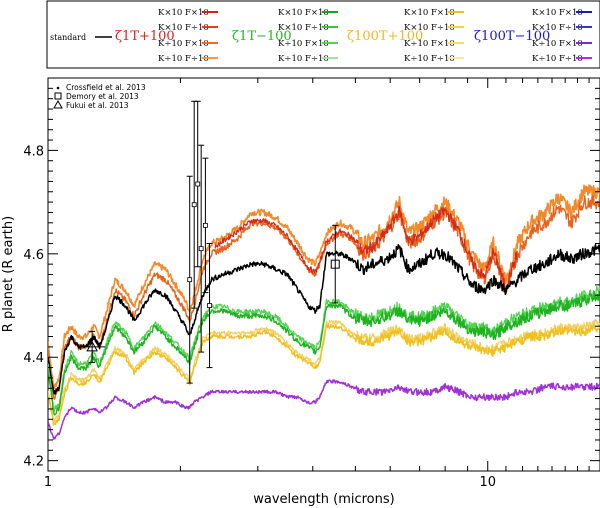 This screenshot has width=600, height=508. What do you see at coordinates (33, 151) in the screenshot?
I see `y-tick-label: 4.8` at bounding box center [33, 151].